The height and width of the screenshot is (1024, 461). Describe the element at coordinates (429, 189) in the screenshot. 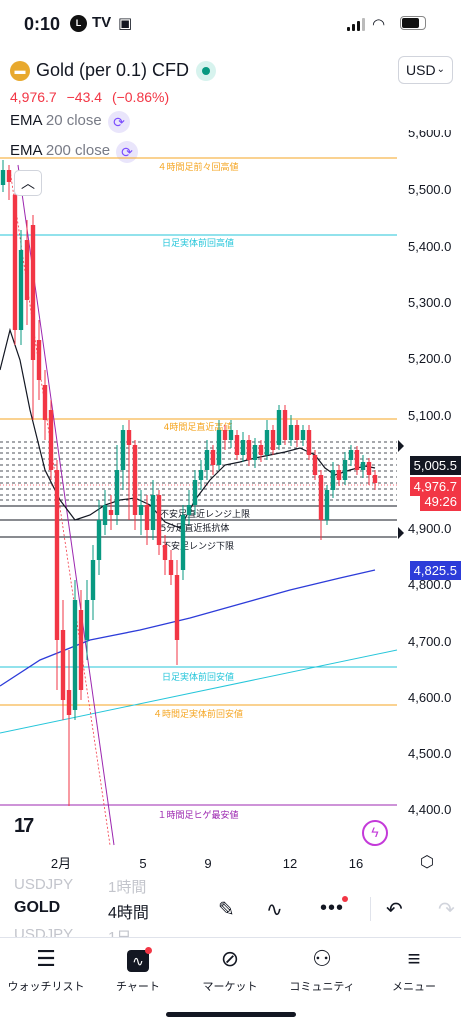

I see `price-tick-label: 5,500.0` at that location.